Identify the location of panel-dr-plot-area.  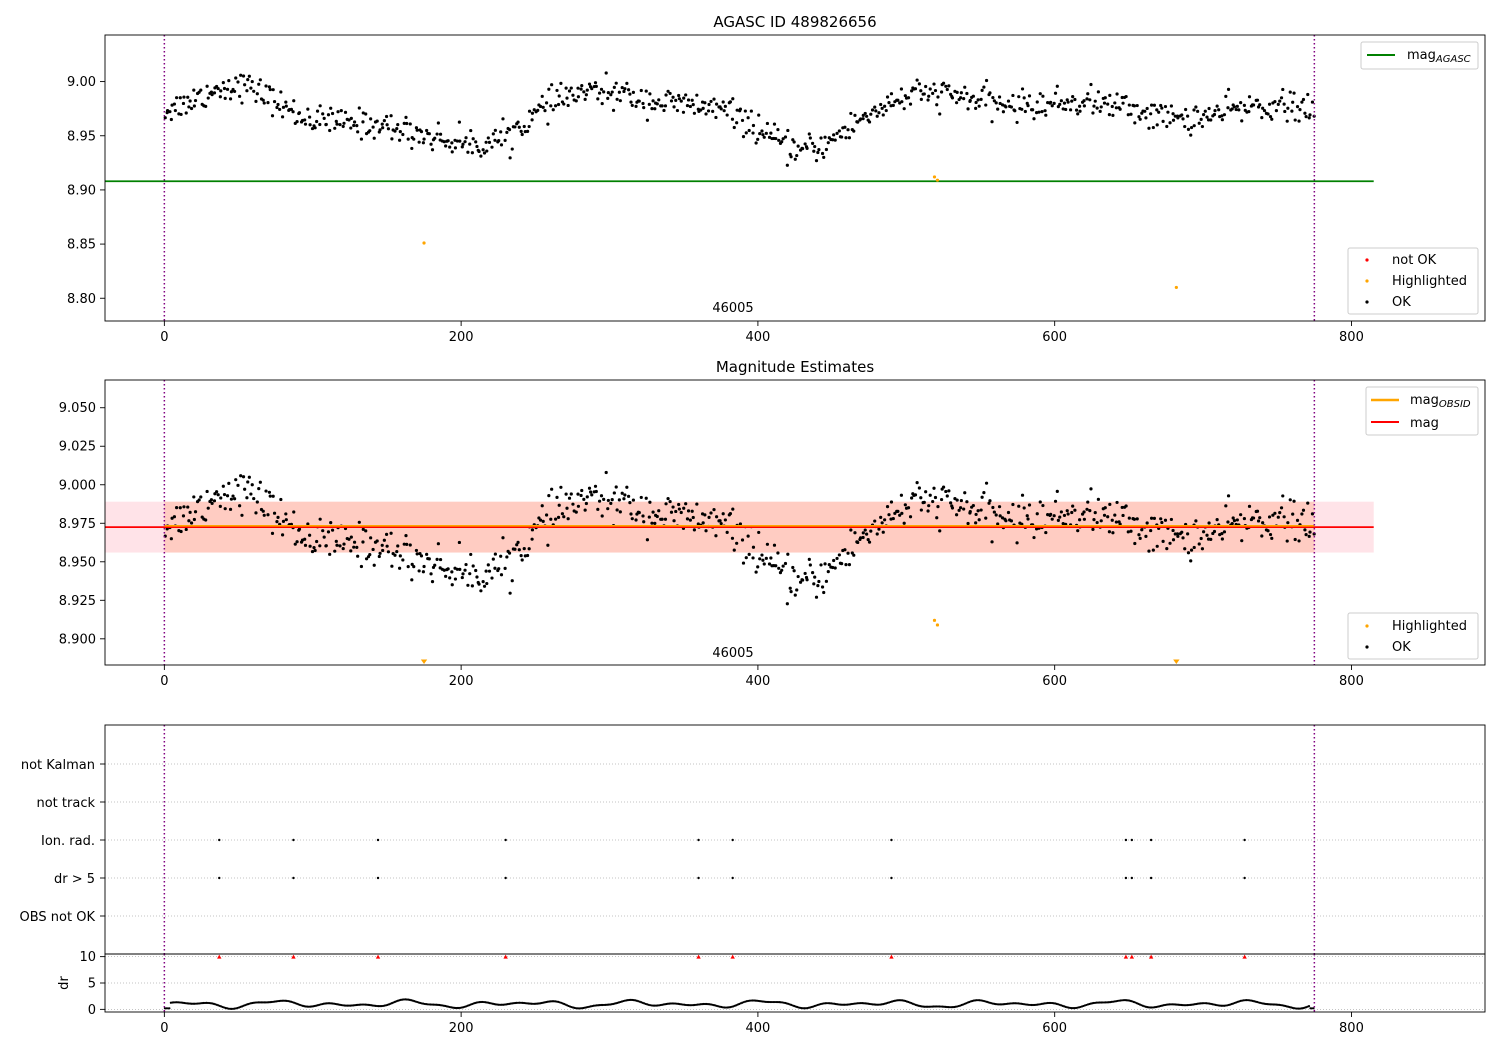
(795, 983).